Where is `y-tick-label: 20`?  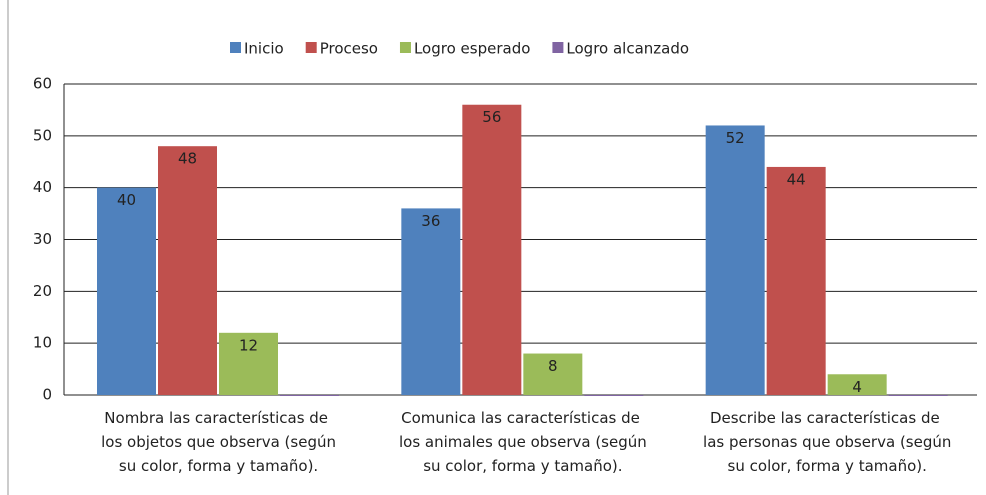 y-tick-label: 20 is located at coordinates (42, 291).